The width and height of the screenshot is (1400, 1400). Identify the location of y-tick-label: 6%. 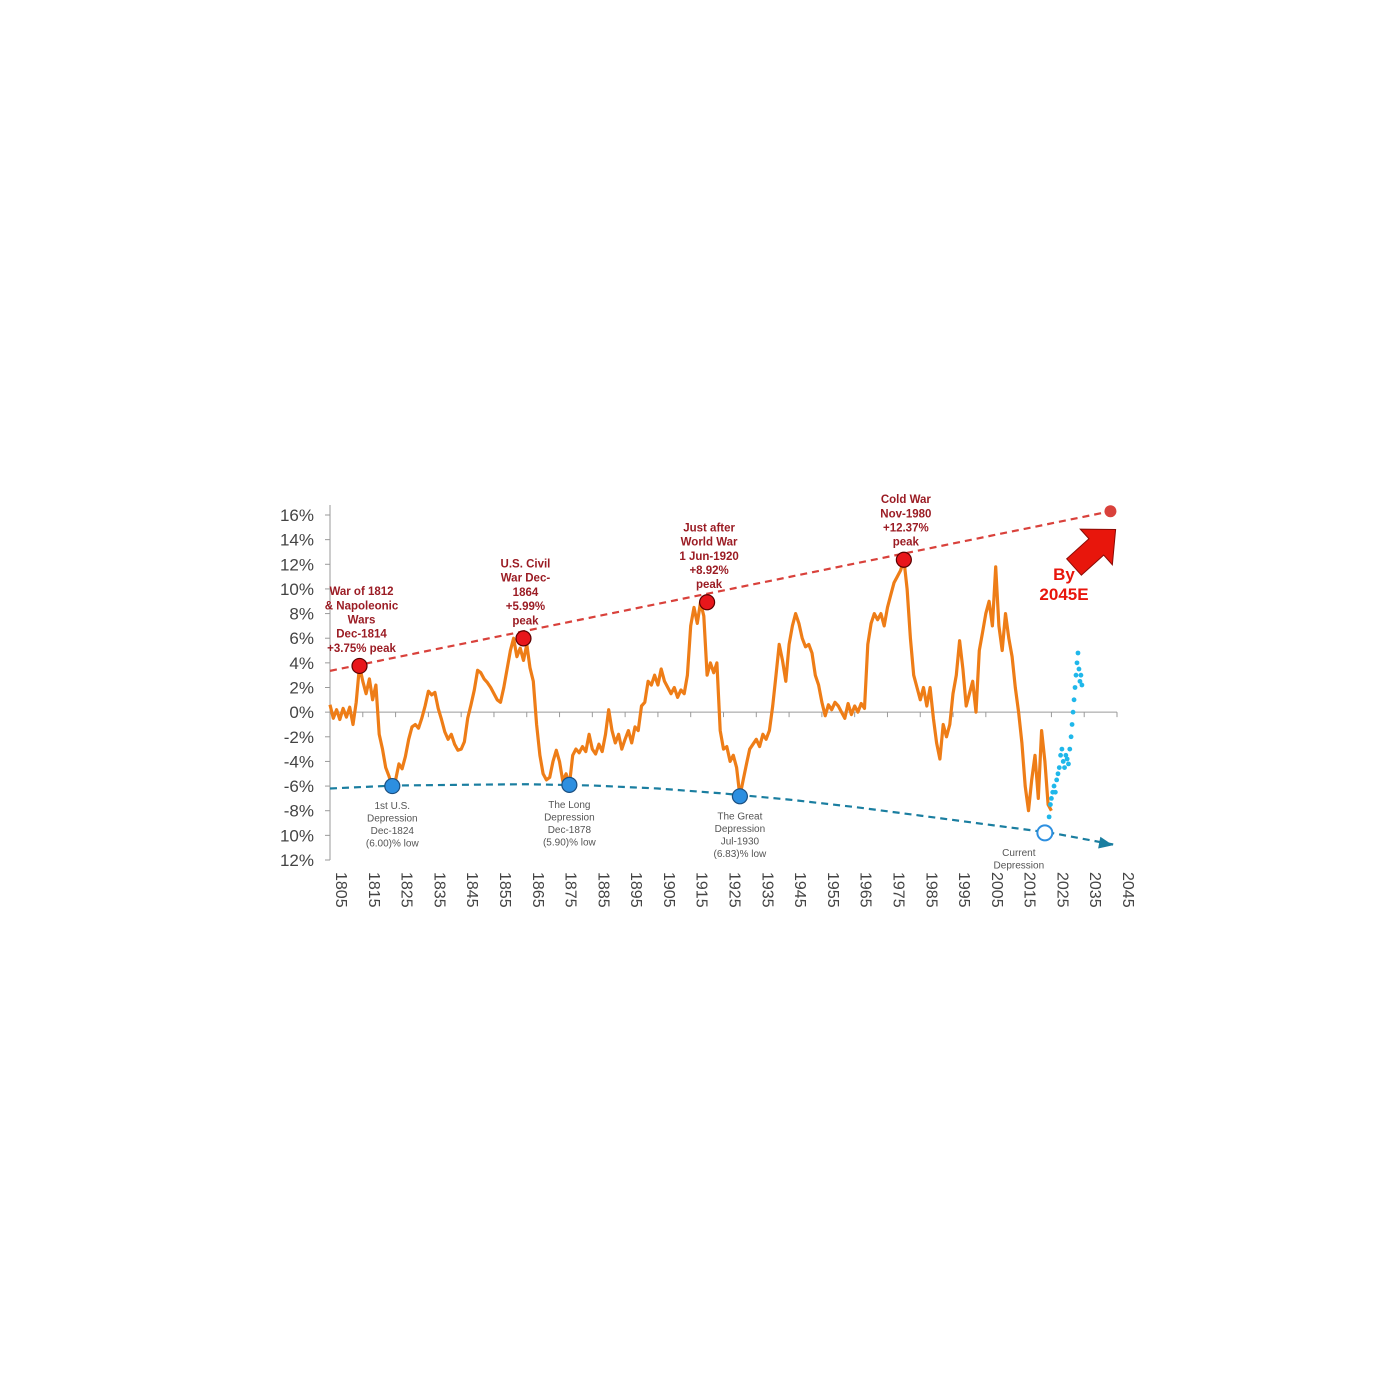
(301, 638).